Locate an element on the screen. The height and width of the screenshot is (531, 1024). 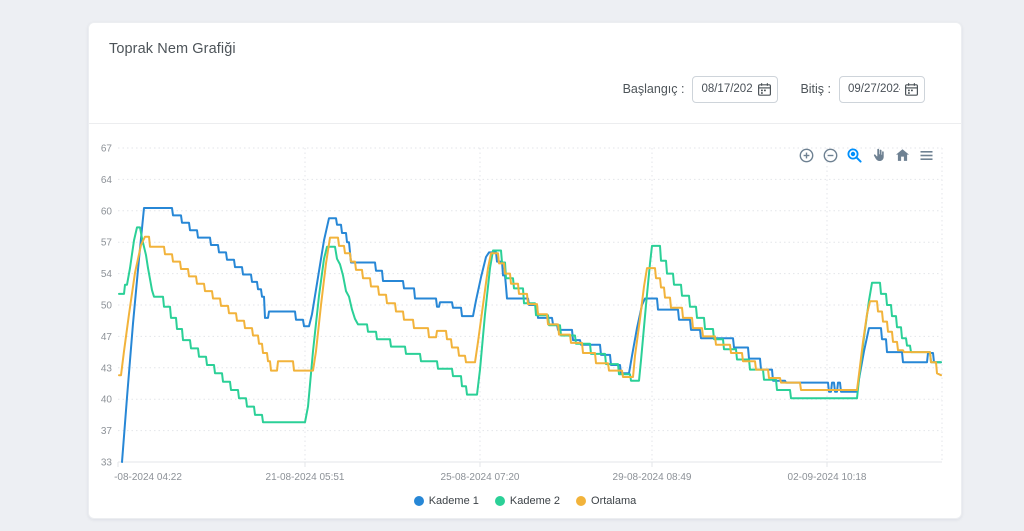
legend-item-kademe-2: Kademe 2 is located at coordinates (527, 501).